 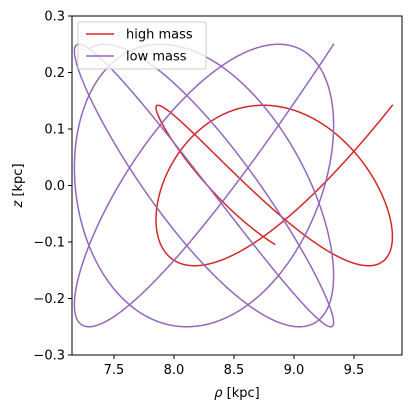 What do you see at coordinates (49, 243) in the screenshot?
I see `y-tick-label: −0.1` at bounding box center [49, 243].